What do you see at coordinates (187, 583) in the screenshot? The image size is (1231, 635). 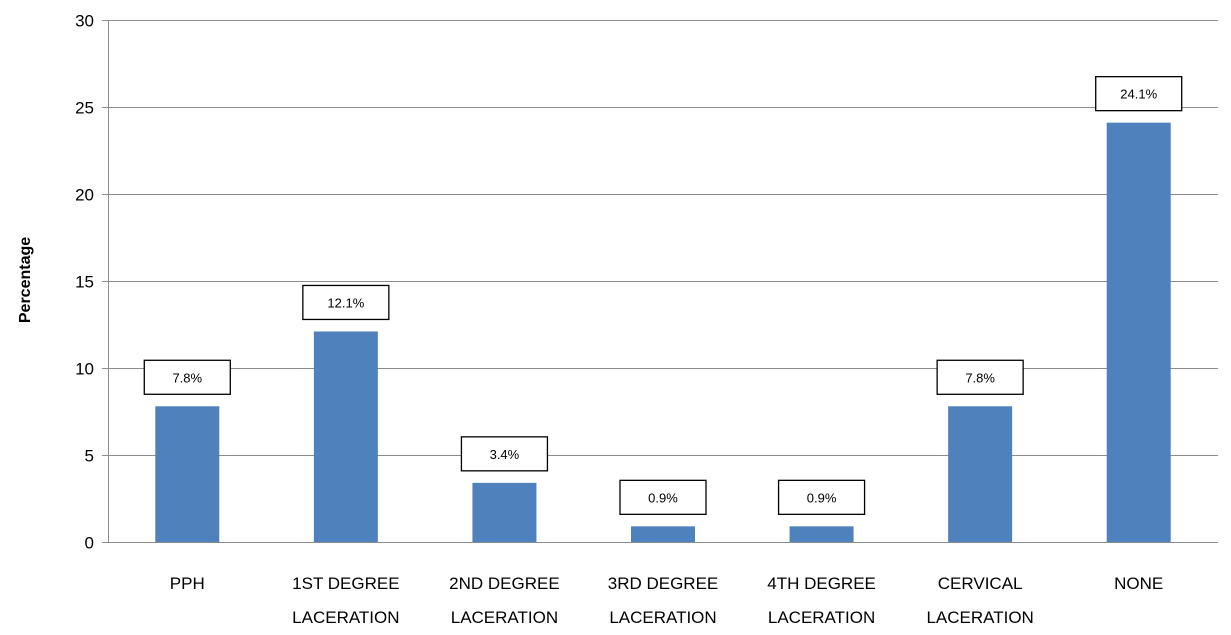 I see `x-category-label: PPH` at bounding box center [187, 583].